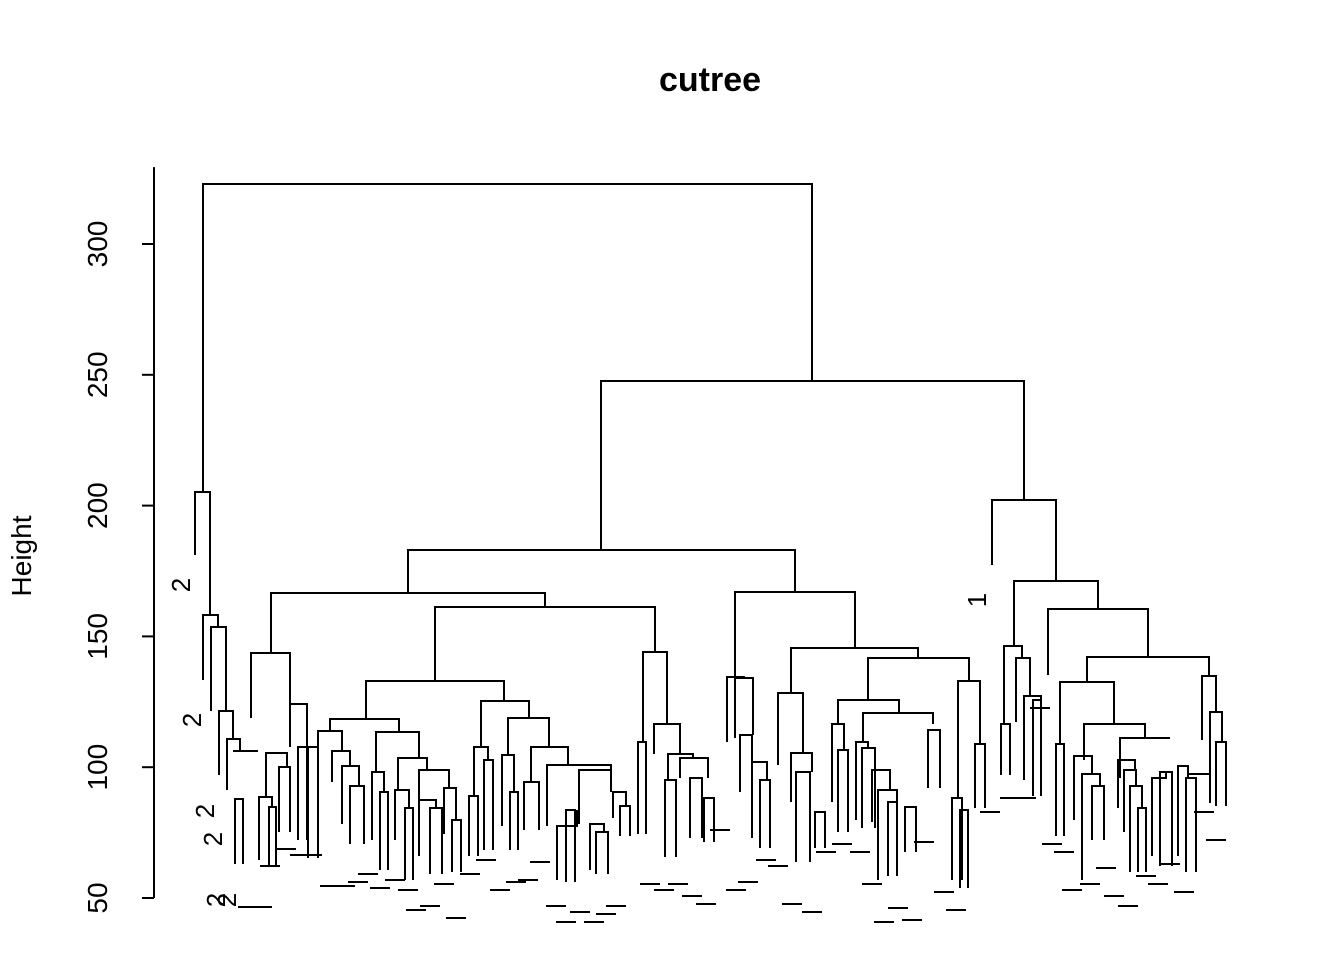 The height and width of the screenshot is (960, 1344). I want to click on y-tick-label: 250, so click(97, 374).